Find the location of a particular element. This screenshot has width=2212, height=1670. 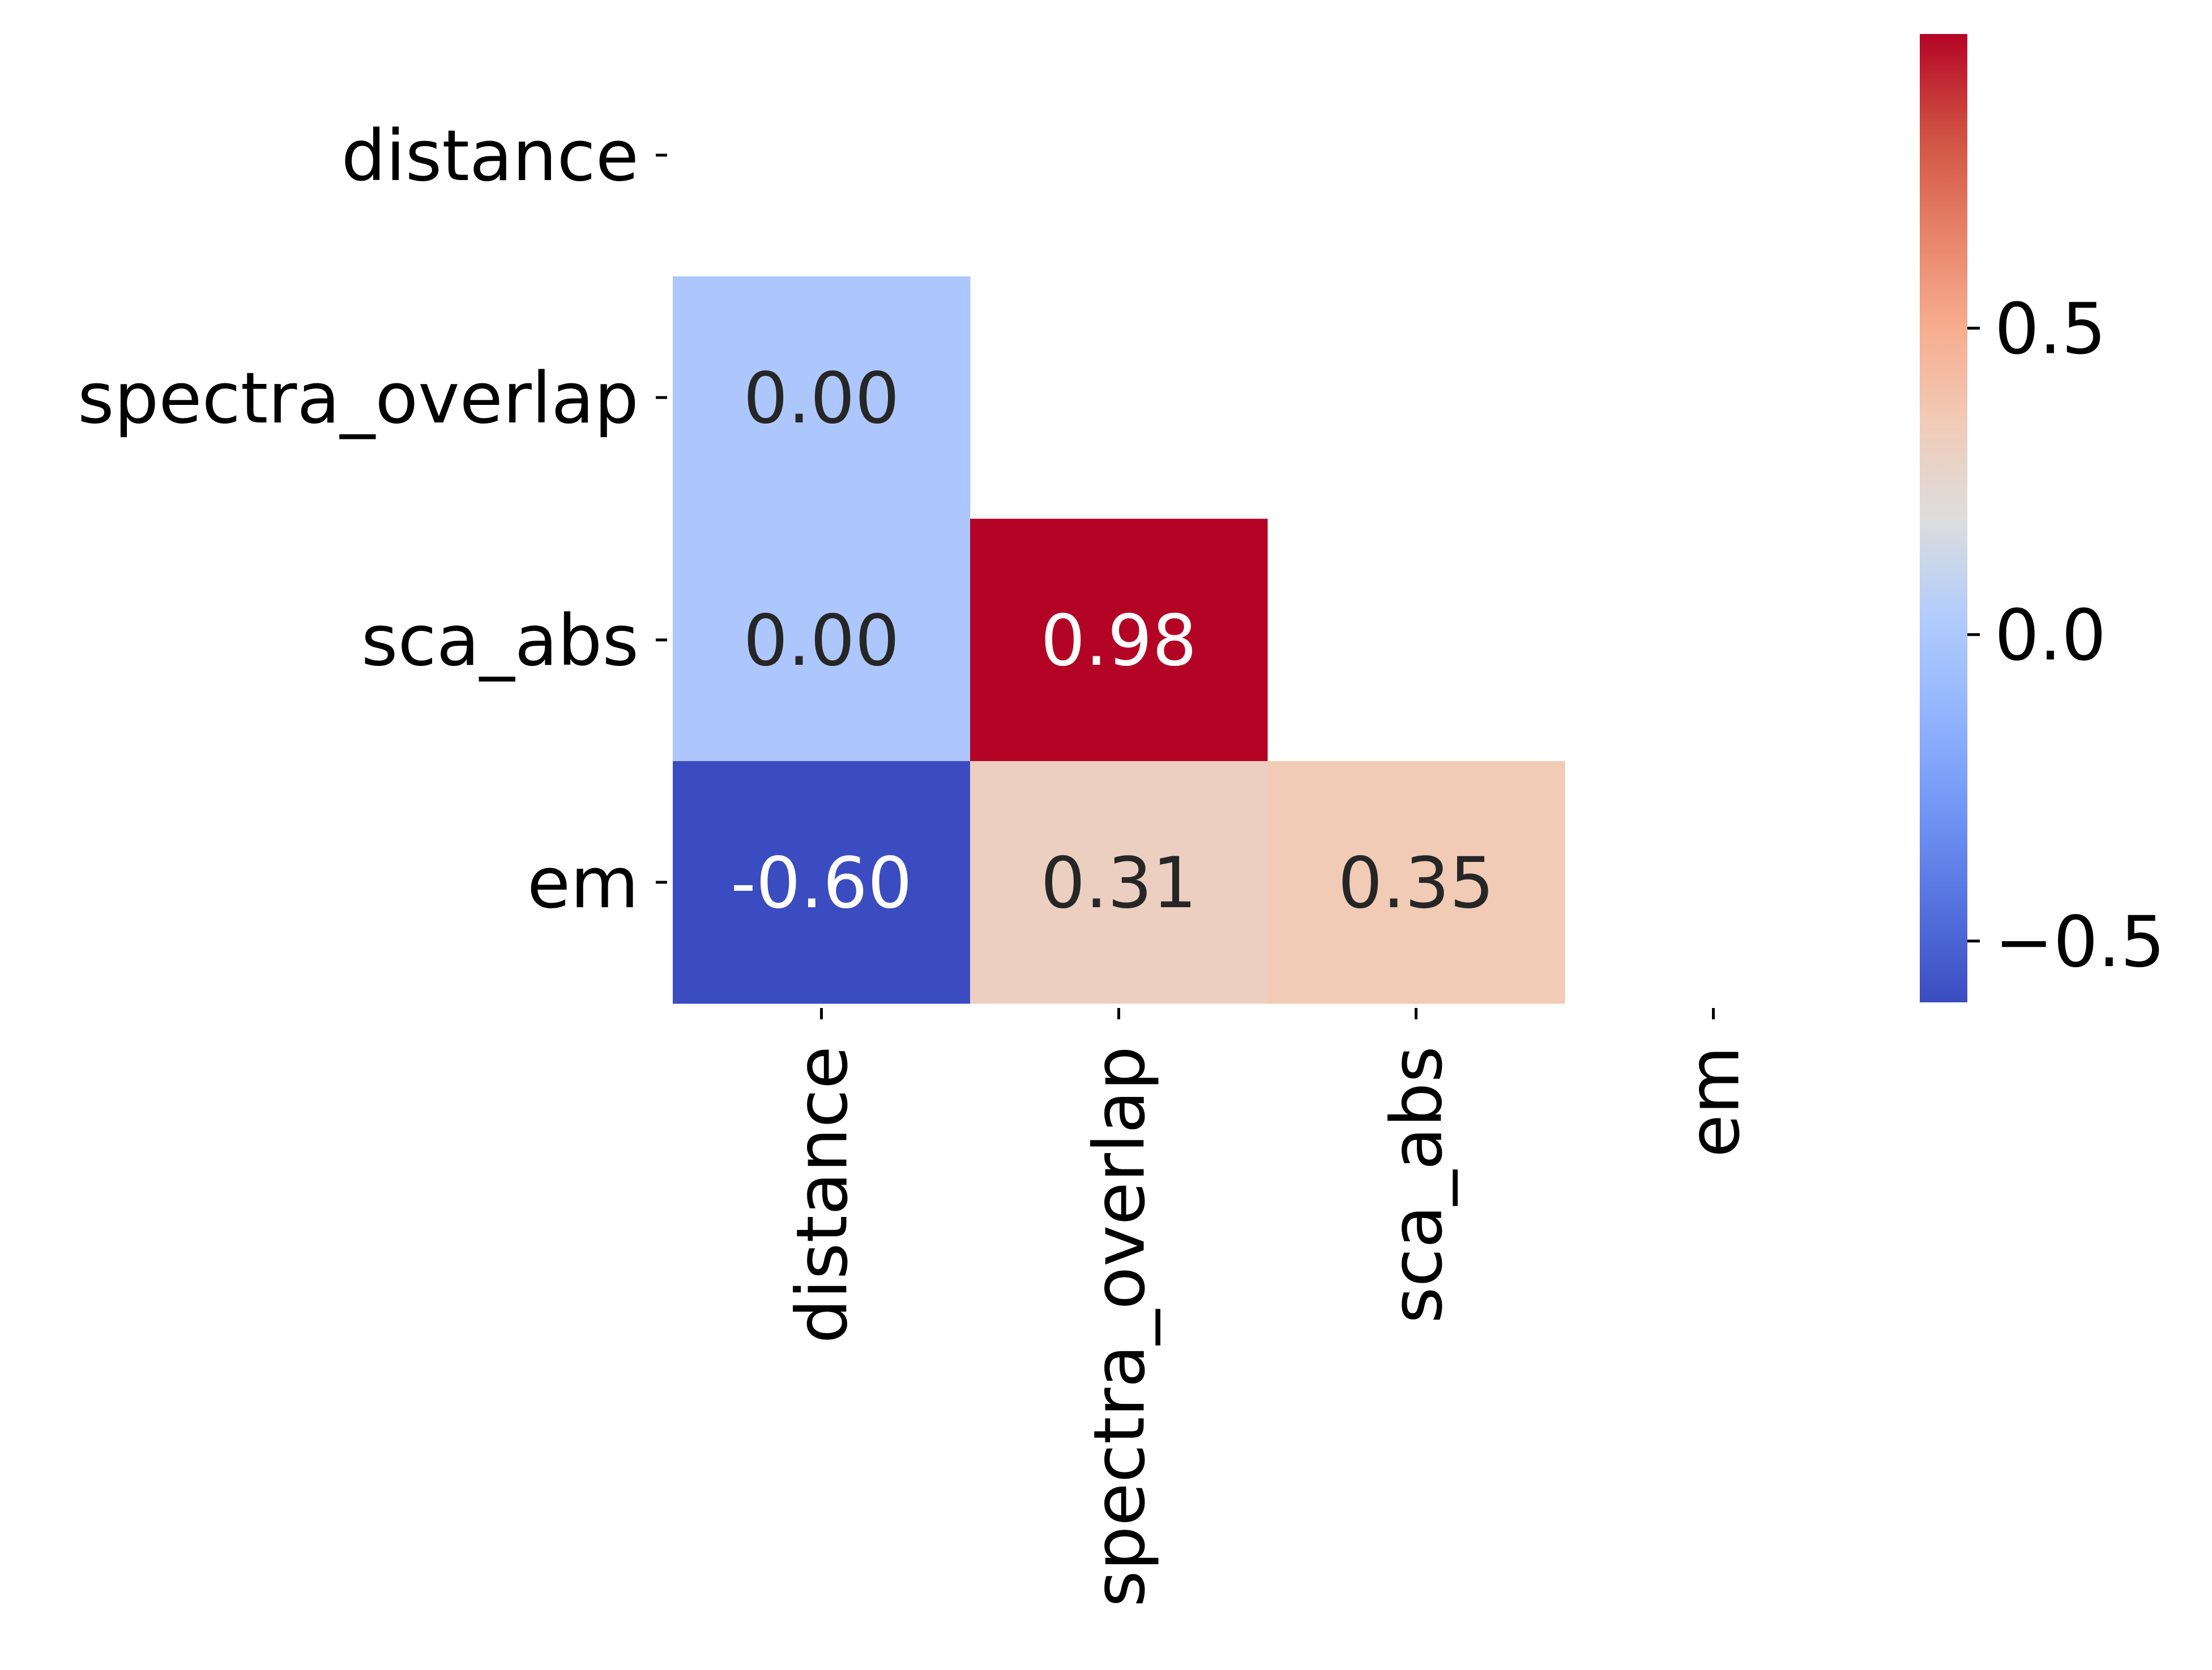

heatmap-cell-labels: 0.00 0.00 0.98 -0.60 0.31 0.35 is located at coordinates (1112, 641).